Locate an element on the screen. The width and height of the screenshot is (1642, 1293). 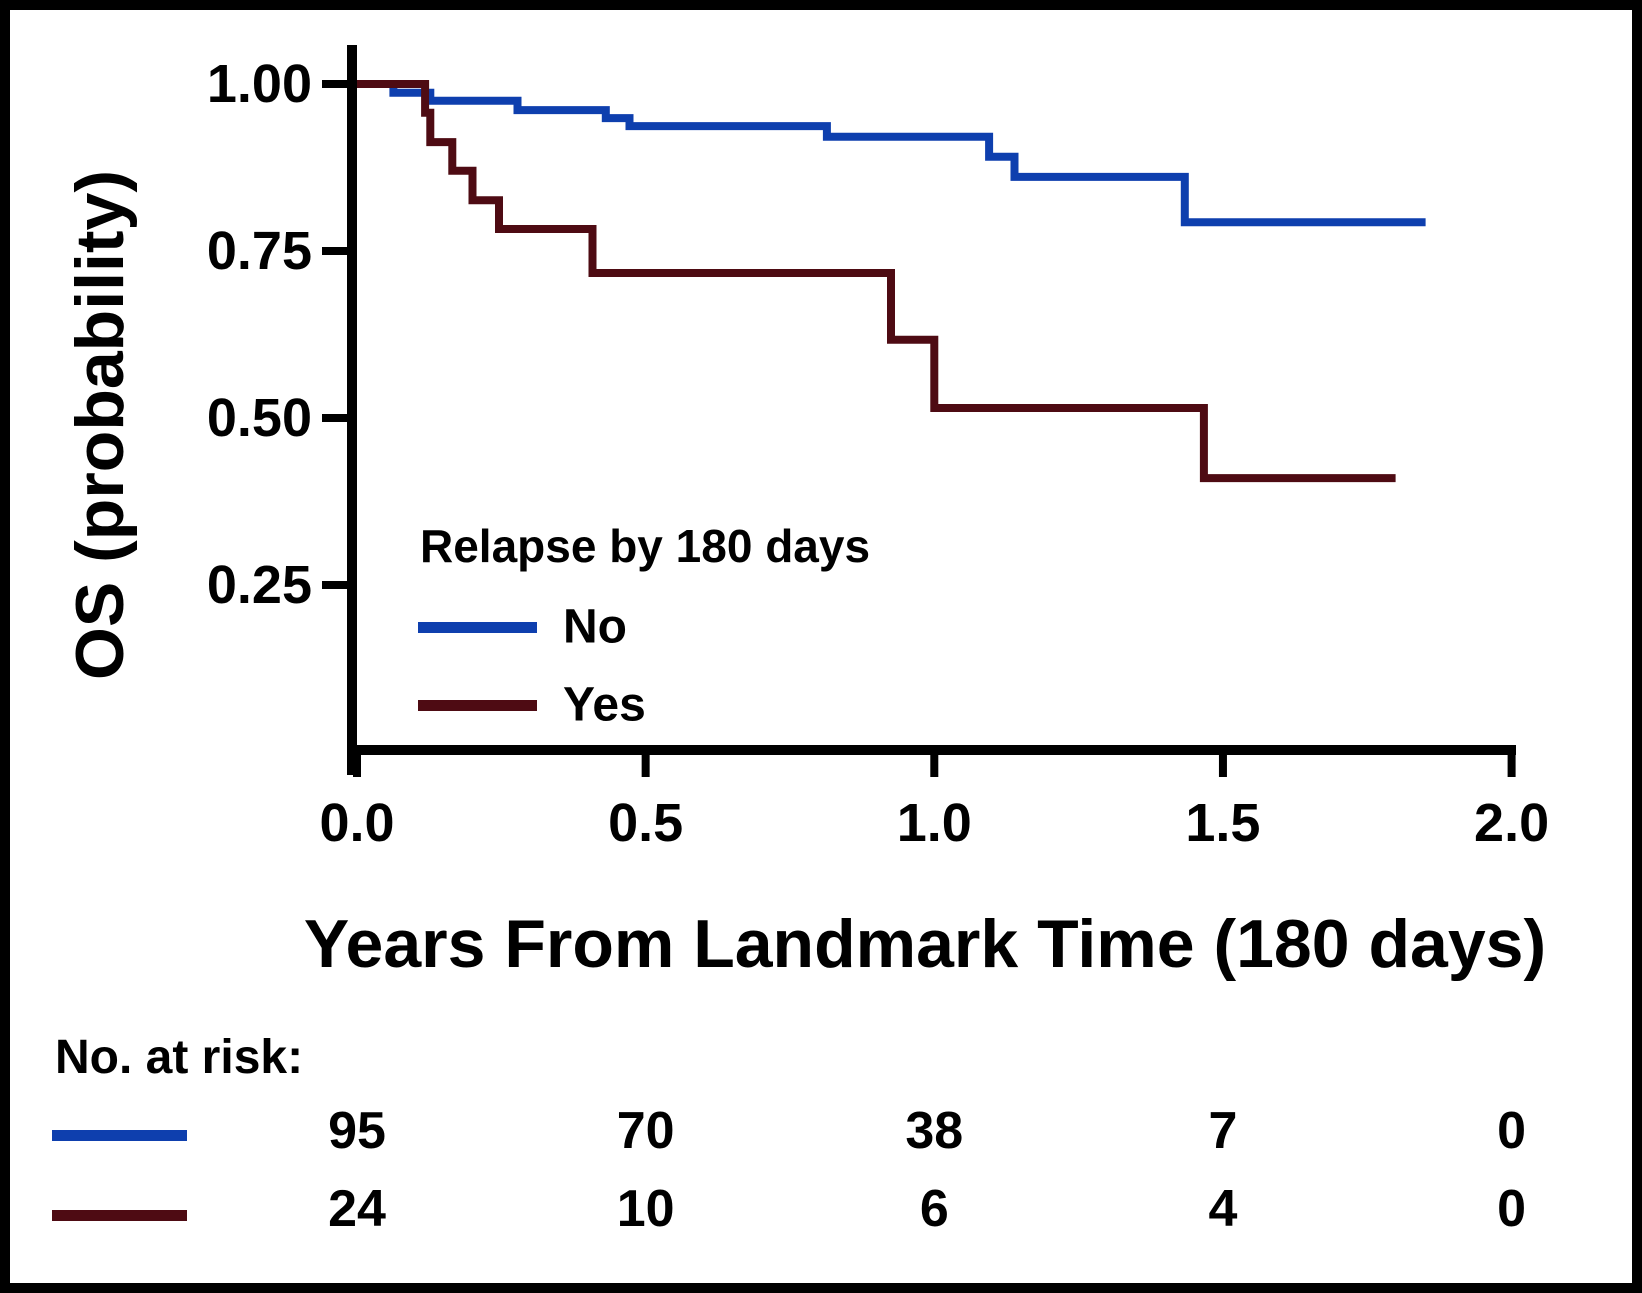
x-tick-label: 0.5 is located at coordinates (646, 823).